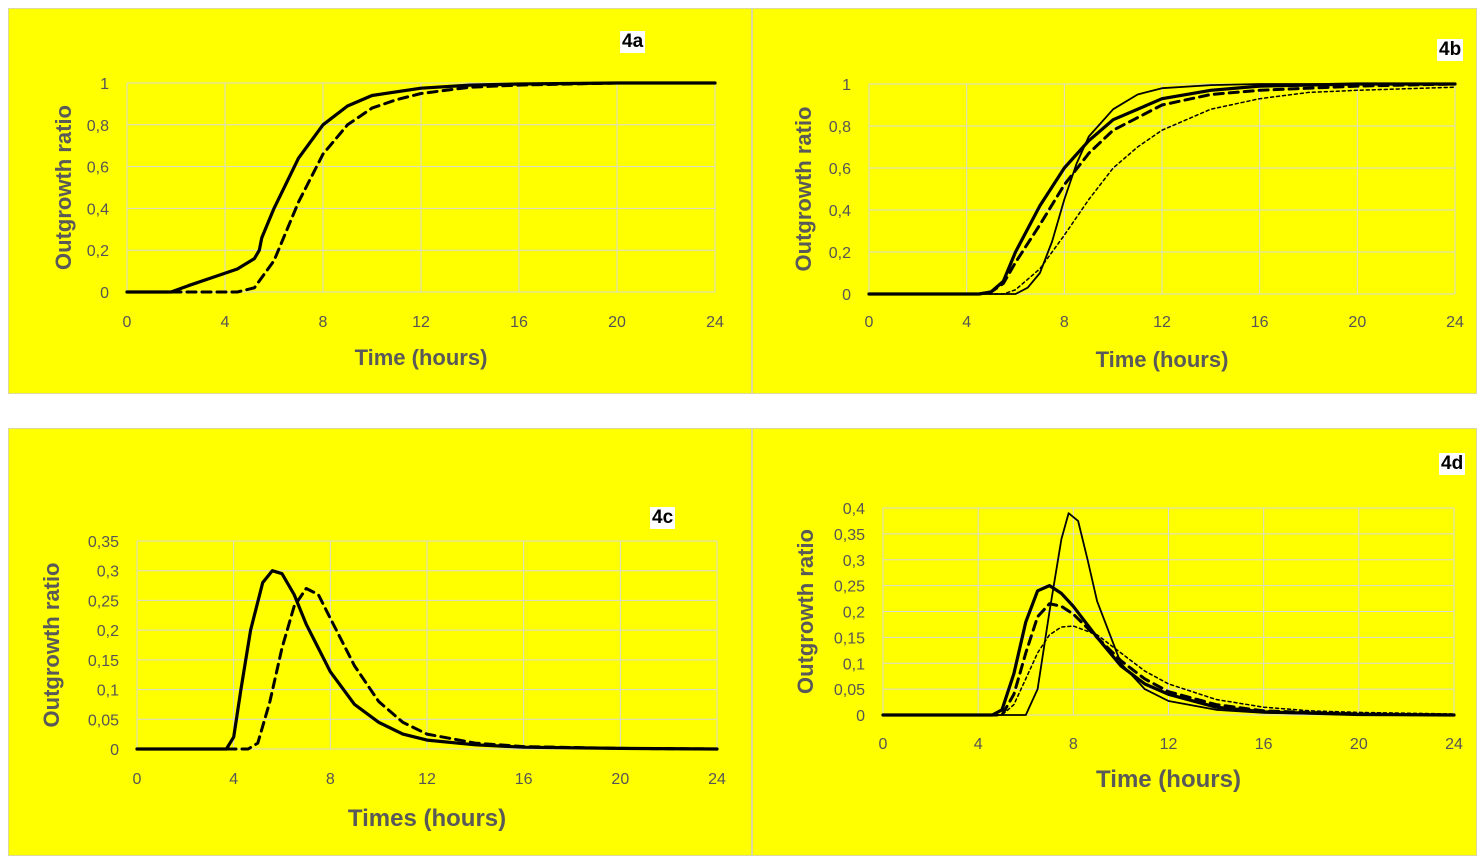 The image size is (1477, 858). Describe the element at coordinates (1452, 464) in the screenshot. I see `panel-label-4d: 4d` at that location.